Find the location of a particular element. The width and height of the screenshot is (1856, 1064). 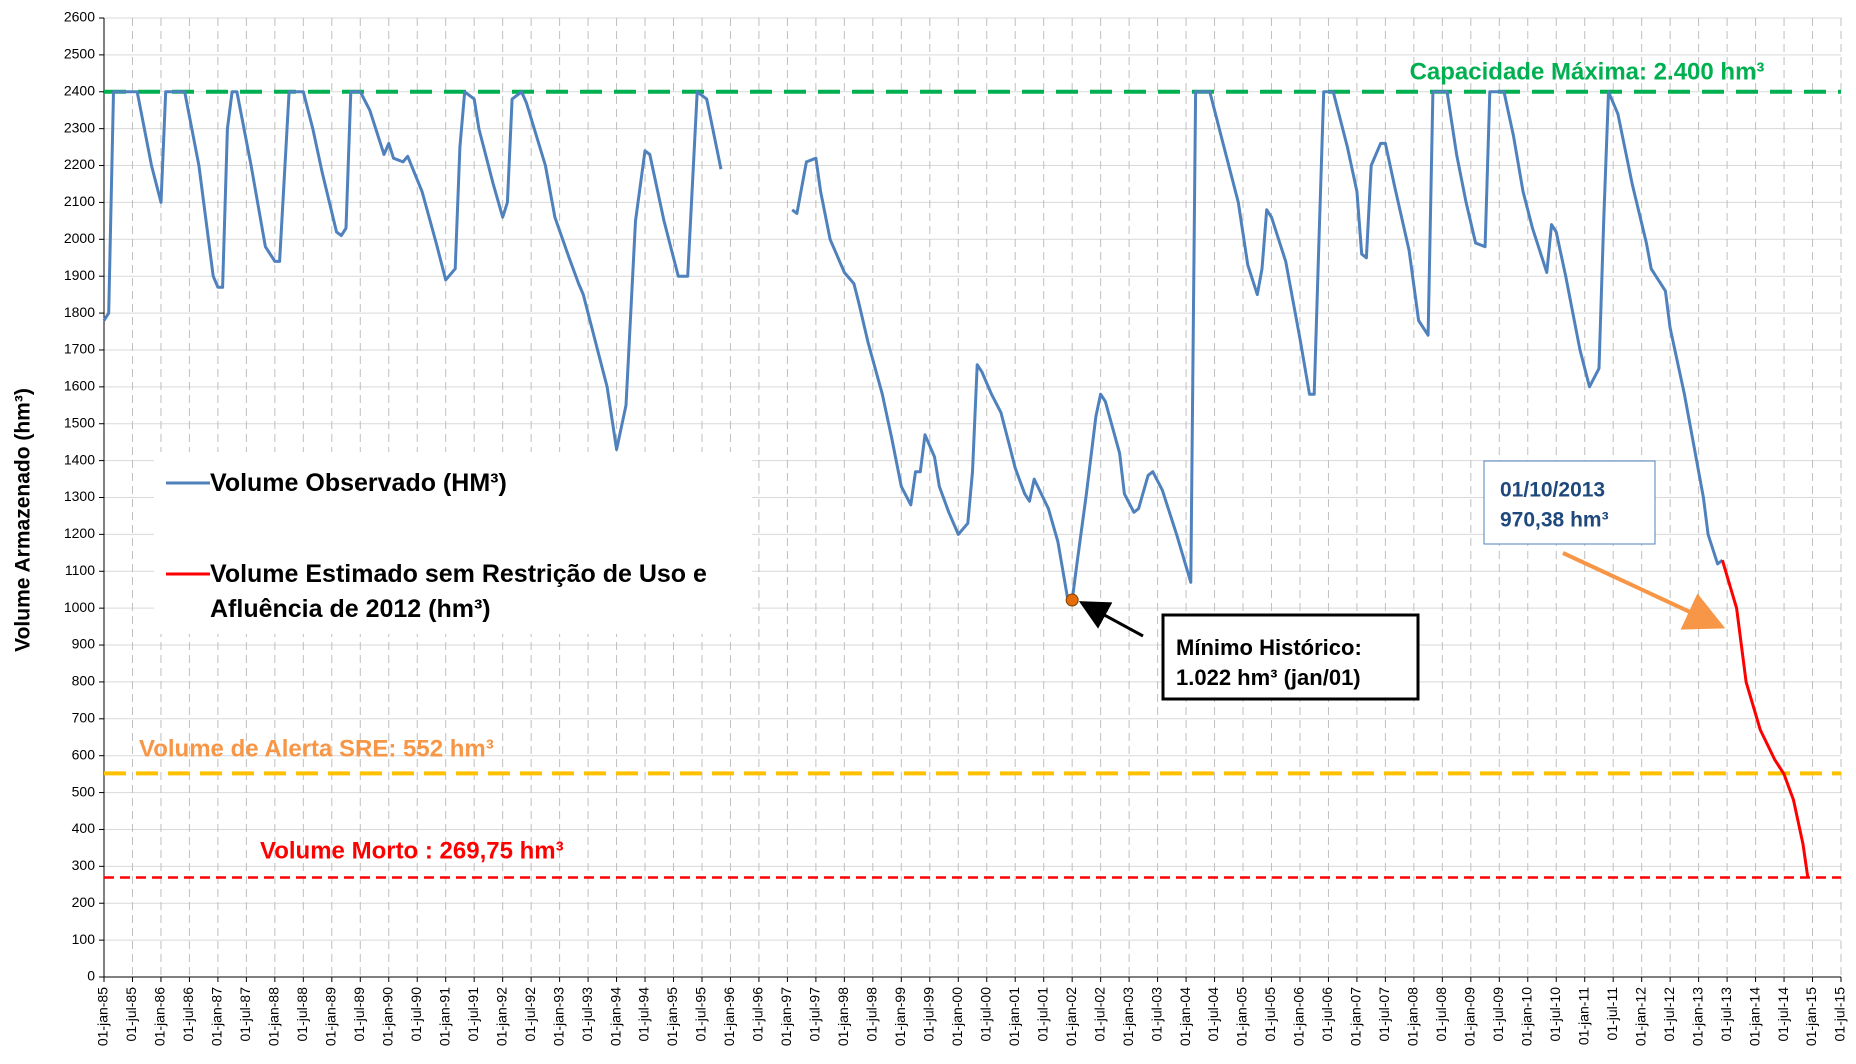

x-tick-label: 01-jul-14 is located at coordinates (1783, 1014).